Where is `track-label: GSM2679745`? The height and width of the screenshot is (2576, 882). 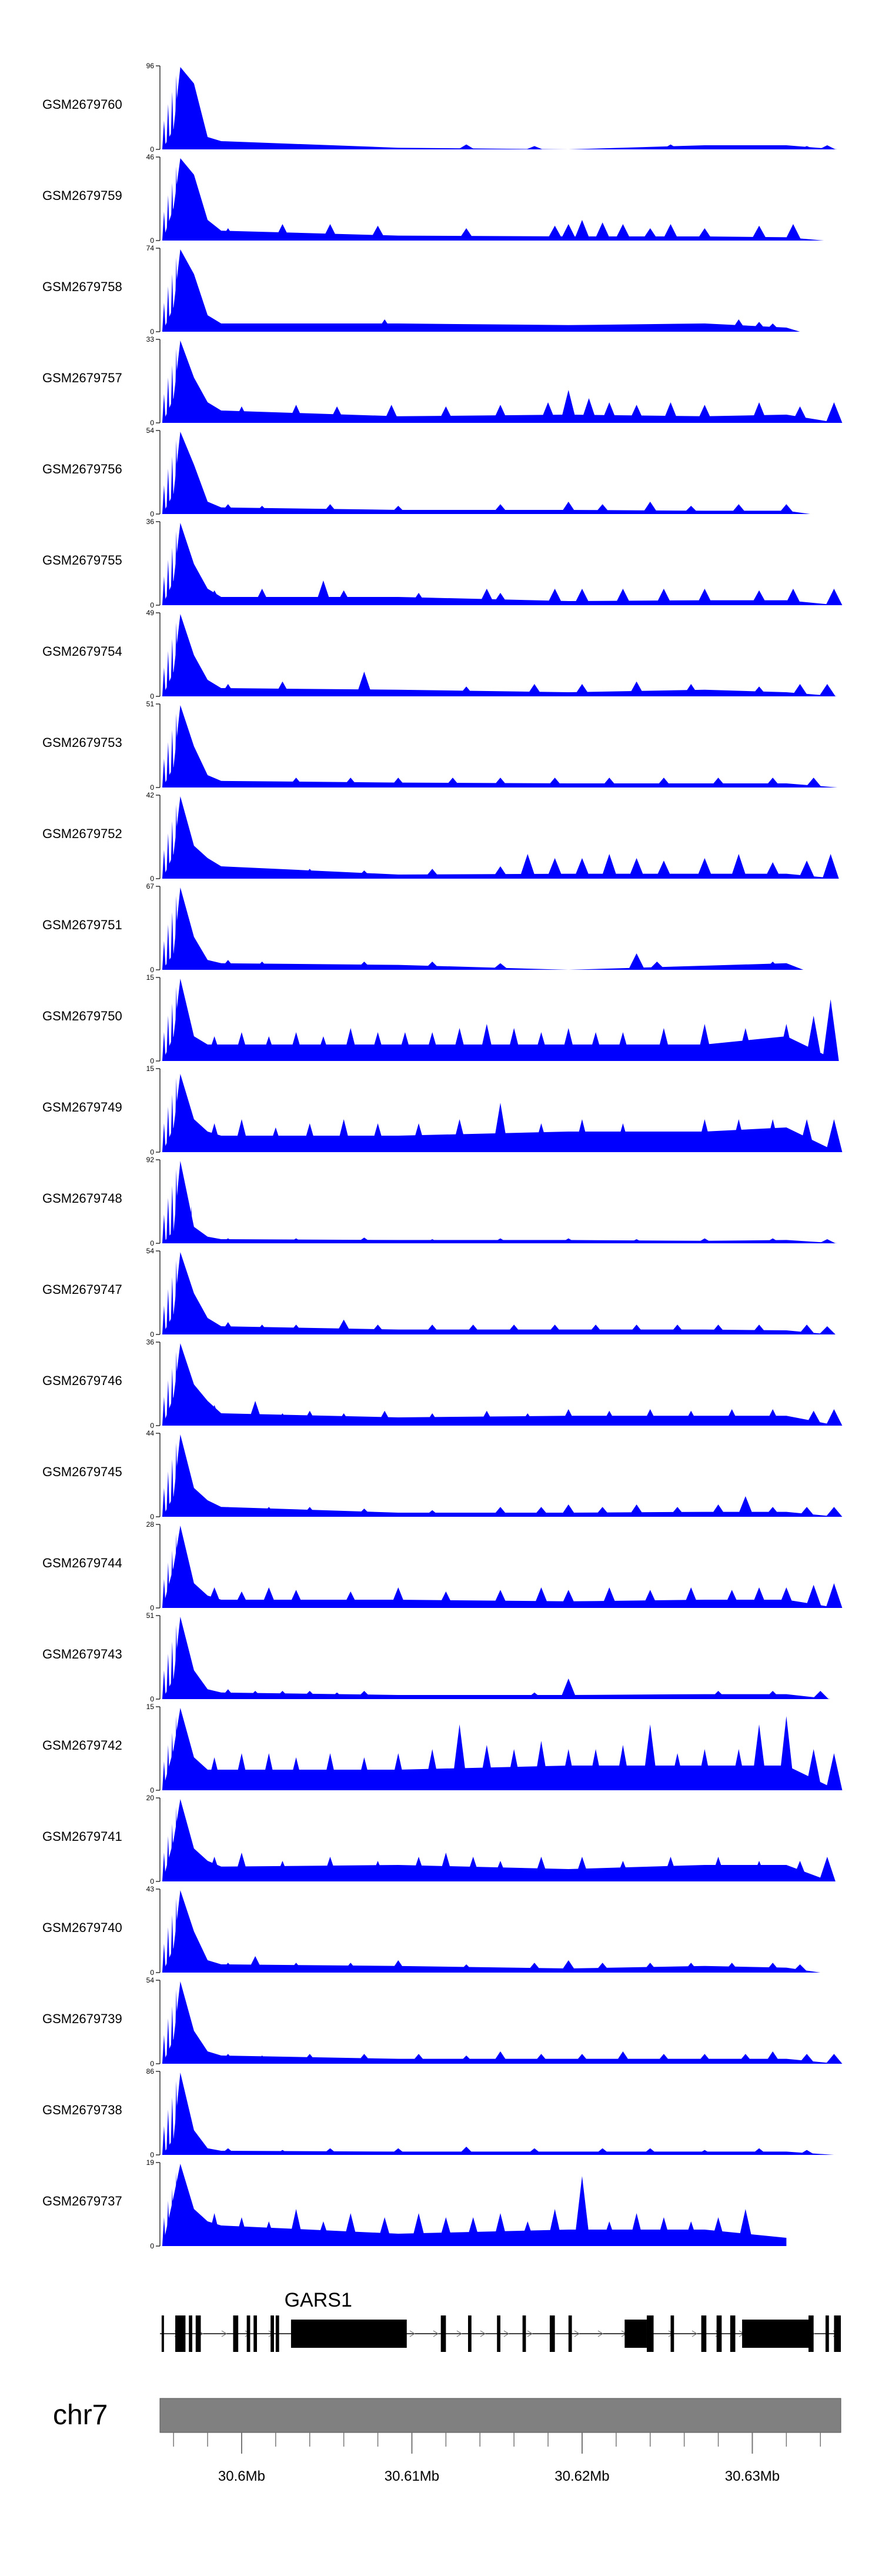 track-label: GSM2679745 is located at coordinates (82, 1471).